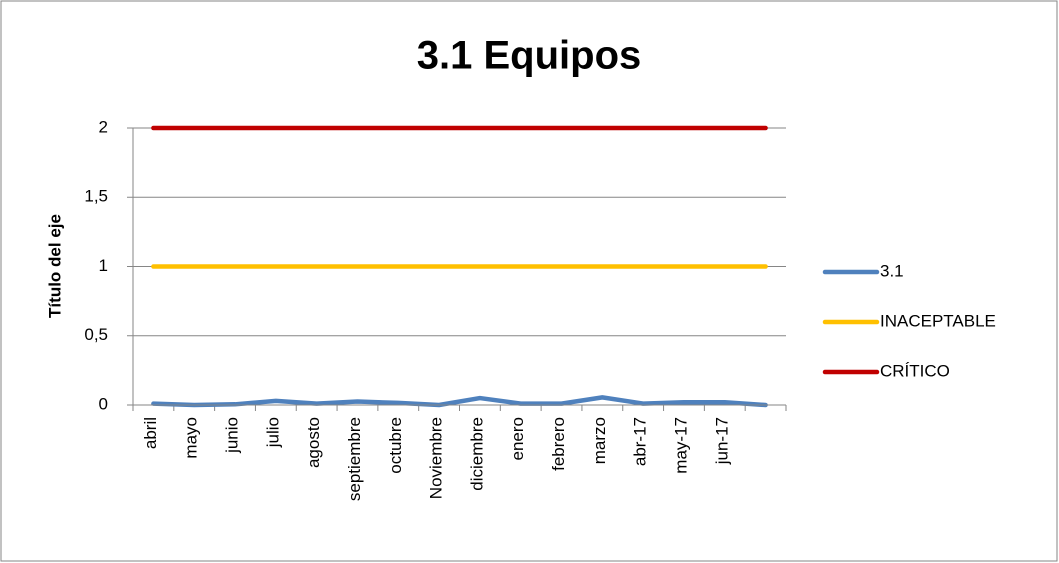  Describe the element at coordinates (96, 196) in the screenshot. I see `y-tick-label: 1,5` at that location.